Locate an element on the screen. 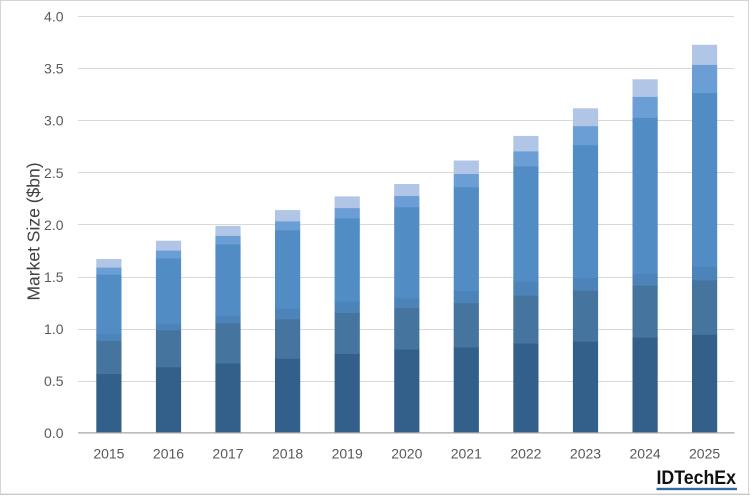  svg-text: 2020 is located at coordinates (406, 454).